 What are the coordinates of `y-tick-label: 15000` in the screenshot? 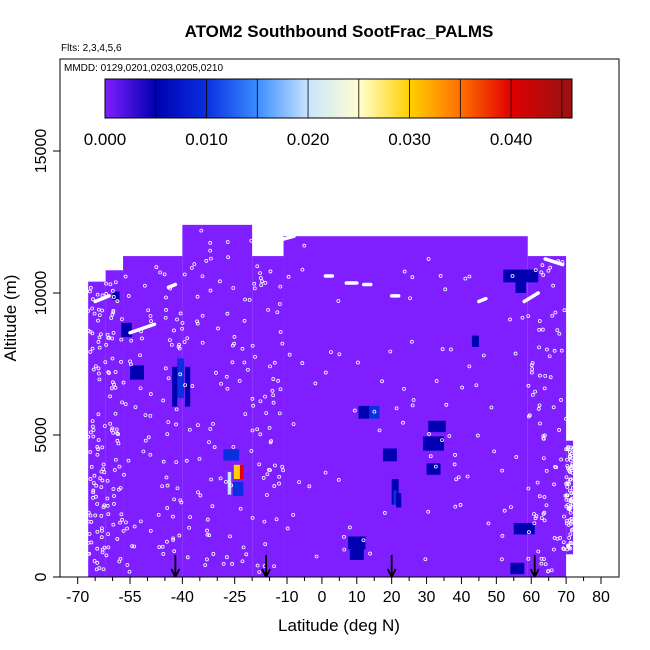 It's located at (41, 151).